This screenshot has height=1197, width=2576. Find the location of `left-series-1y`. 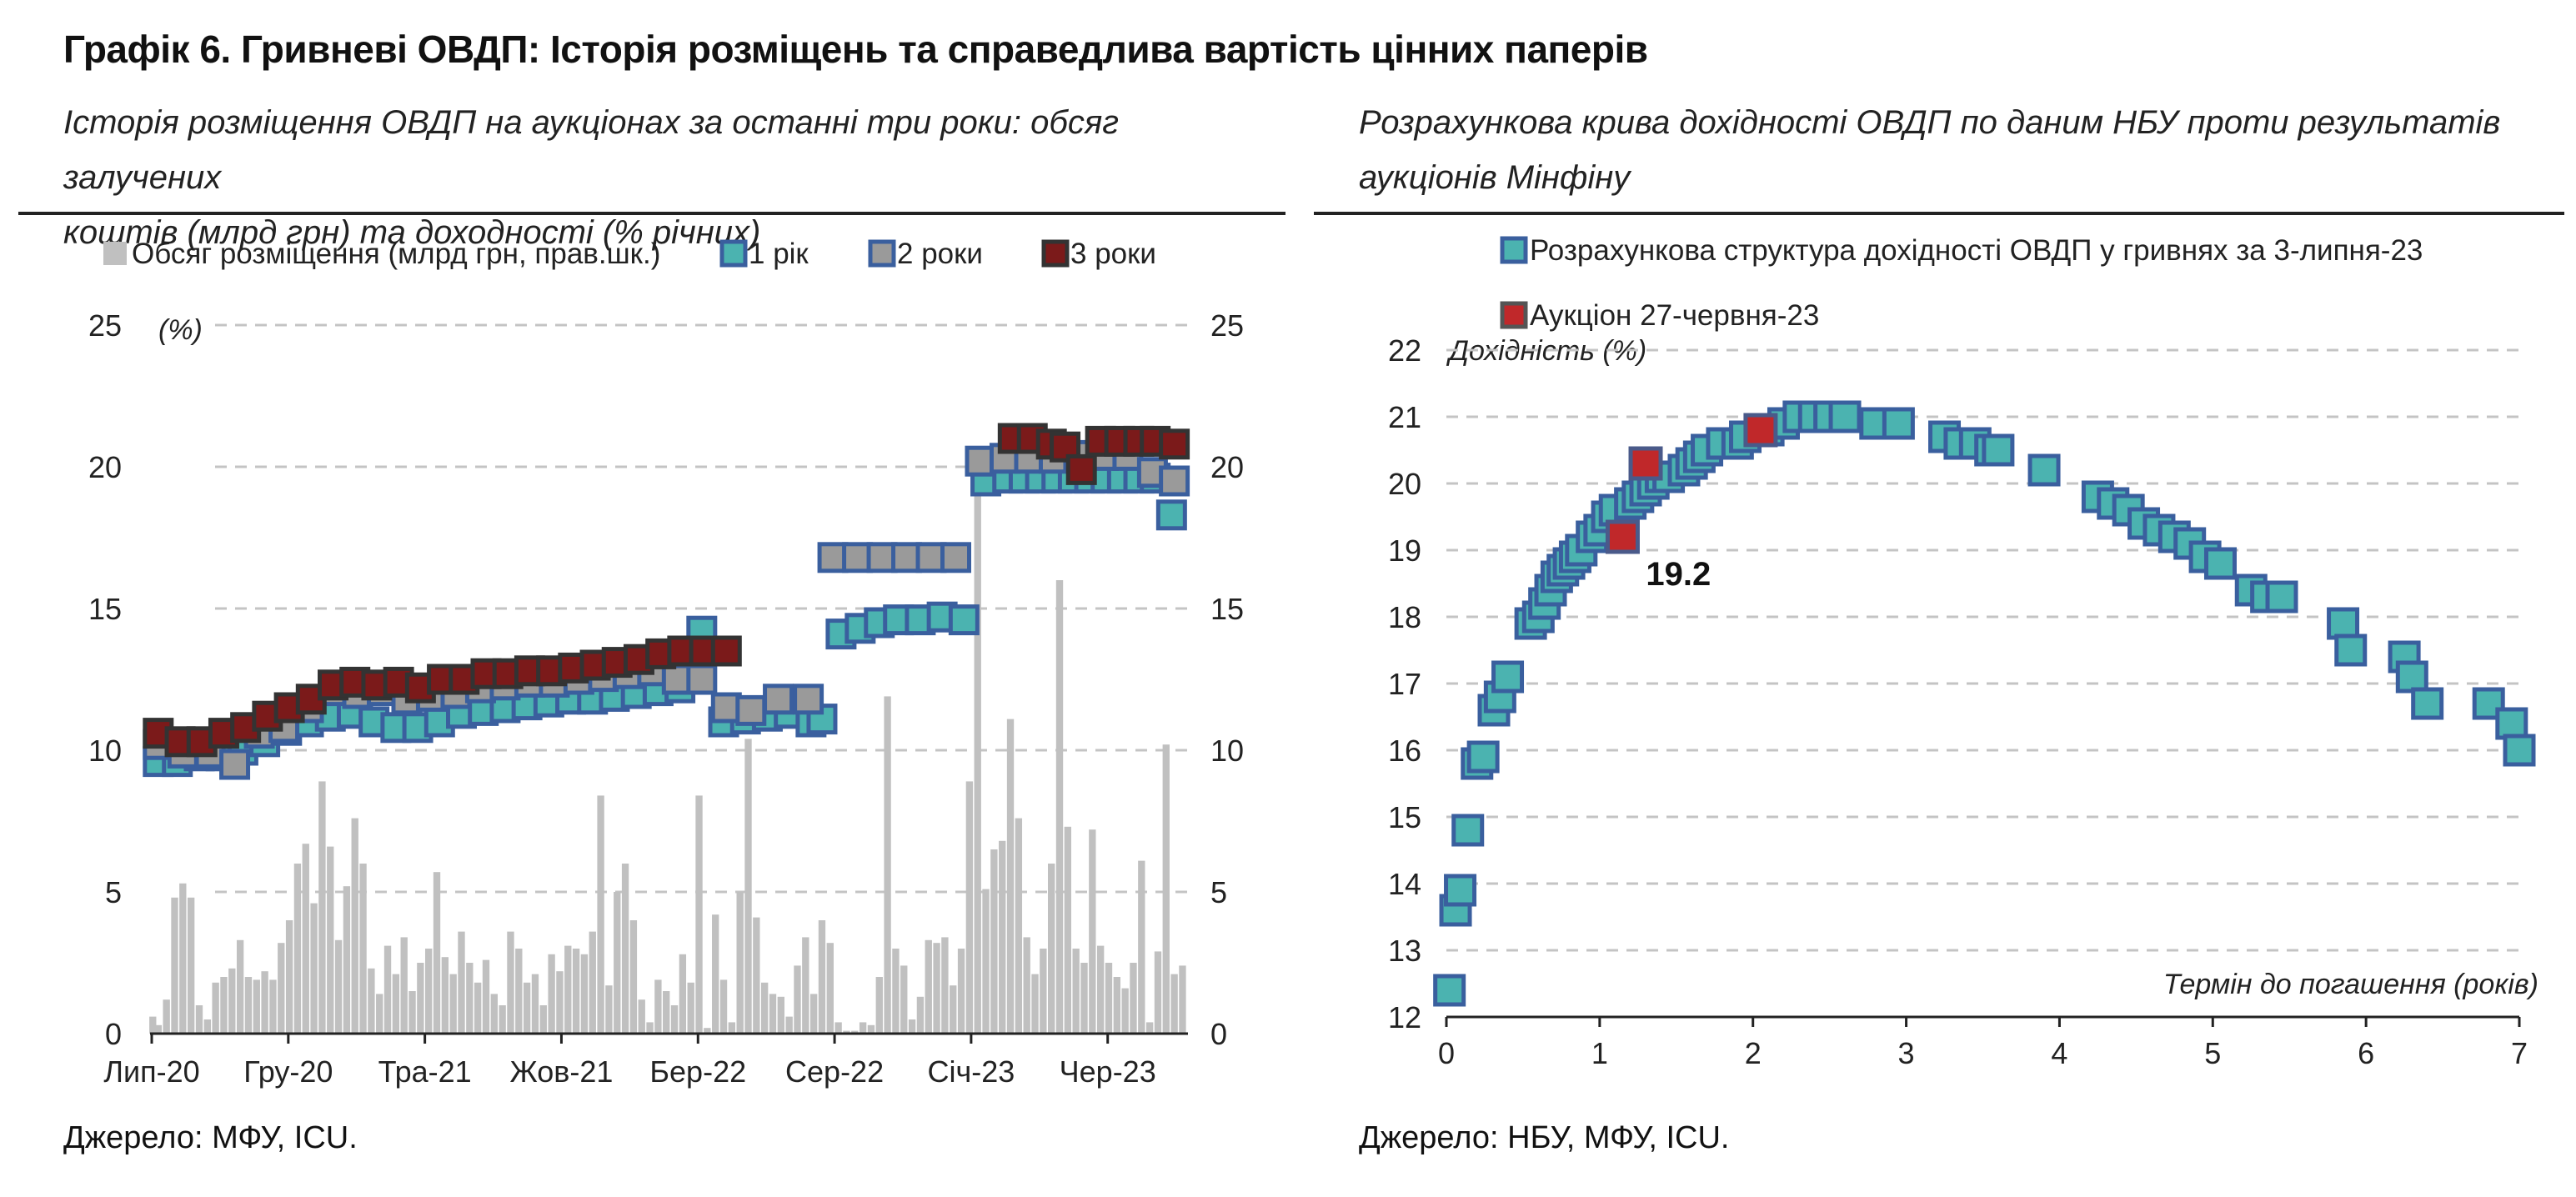

left-series-1y is located at coordinates (665, 620).